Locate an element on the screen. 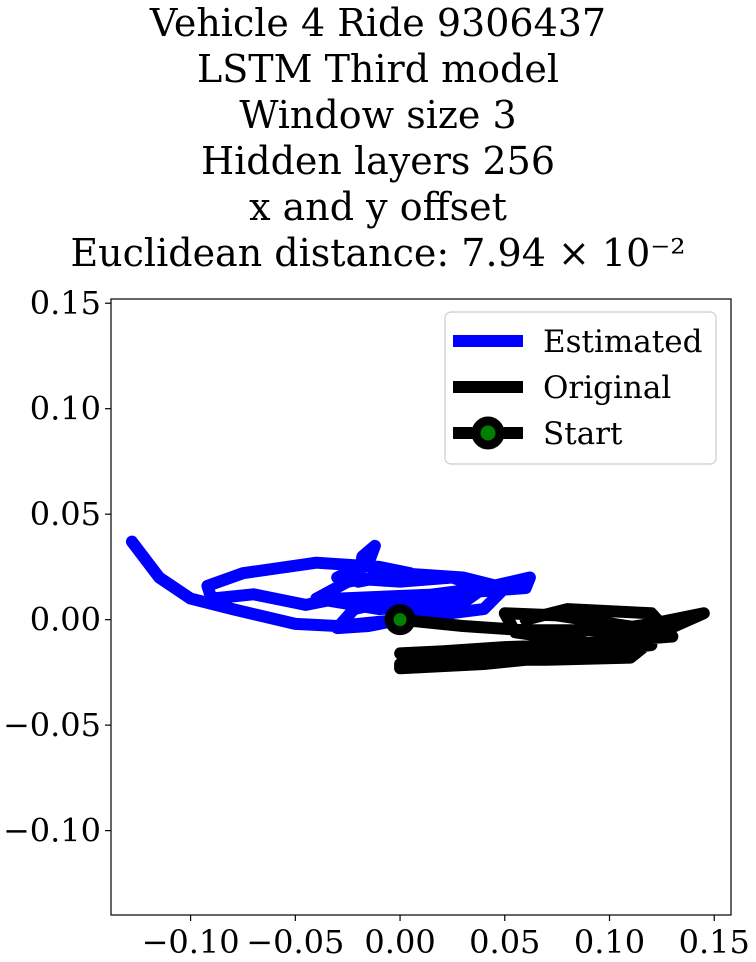 Image resolution: width=756 pixels, height=962 pixels. x-tick-label: 0.15 is located at coordinates (714, 942).